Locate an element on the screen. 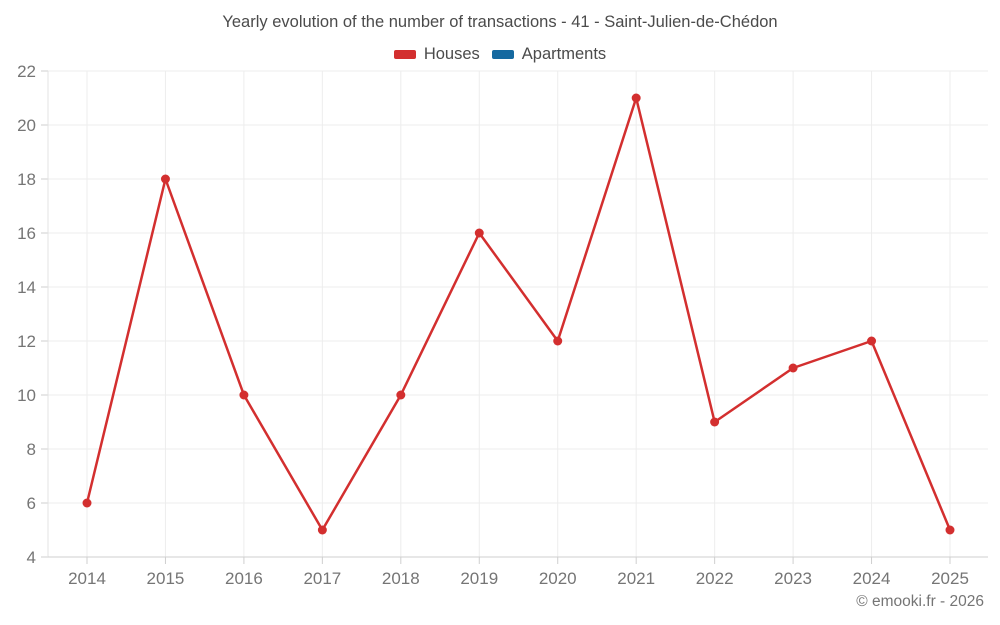 This screenshot has height=625, width=1000. y-tick-label: 12 is located at coordinates (26, 341).